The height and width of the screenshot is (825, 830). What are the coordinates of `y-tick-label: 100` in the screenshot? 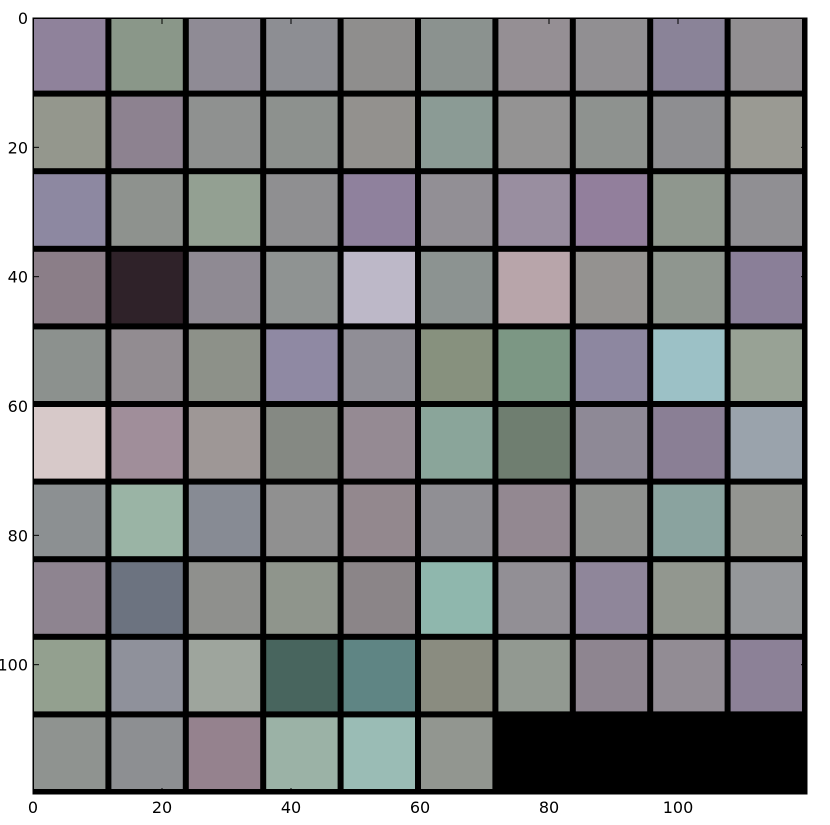 It's located at (14, 665).